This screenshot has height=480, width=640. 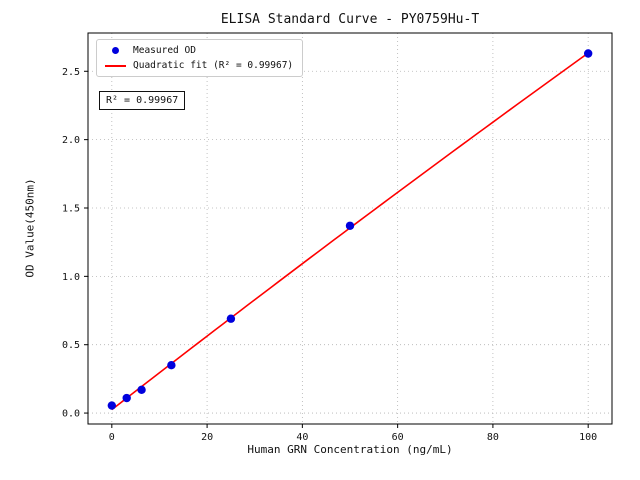 I want to click on chart-title: ELISA Standard Curve - PY0759Hu-T, so click(x=350, y=19).